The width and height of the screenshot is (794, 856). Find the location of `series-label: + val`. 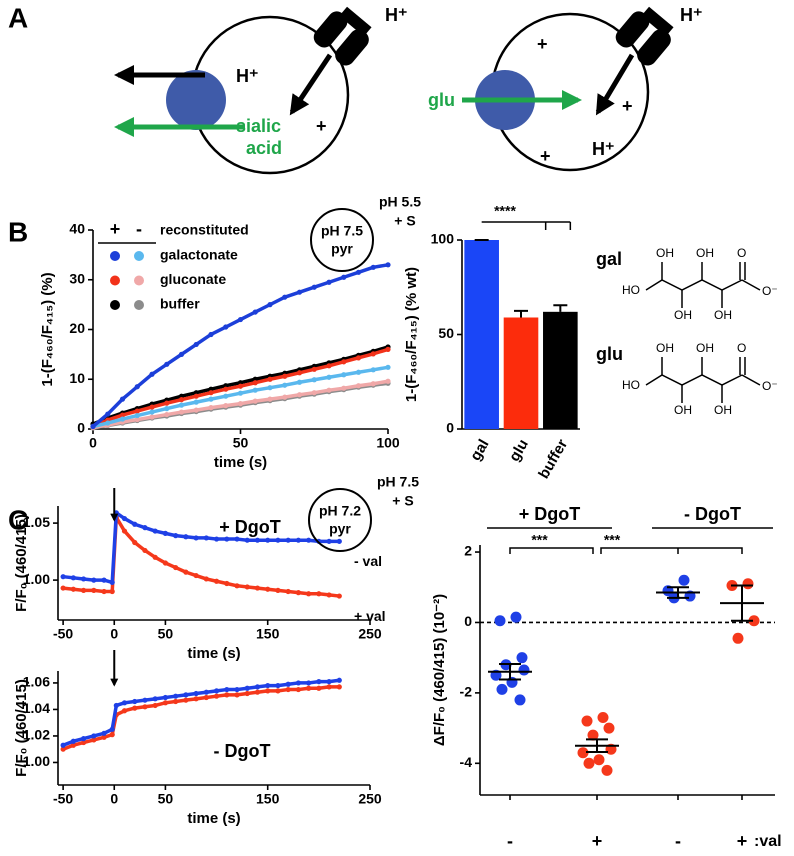

series-label: + val is located at coordinates (370, 616).